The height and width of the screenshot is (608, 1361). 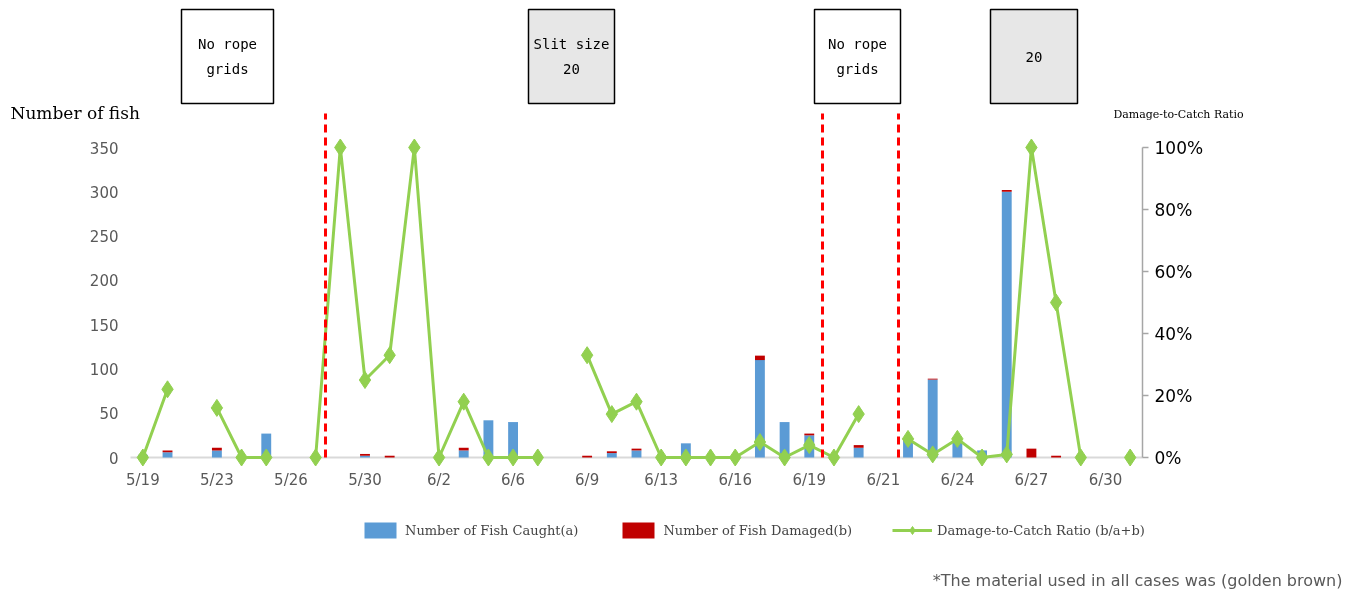 What do you see at coordinates (1179, 147) in the screenshot?
I see `y2-tick-label: 100%` at bounding box center [1179, 147].